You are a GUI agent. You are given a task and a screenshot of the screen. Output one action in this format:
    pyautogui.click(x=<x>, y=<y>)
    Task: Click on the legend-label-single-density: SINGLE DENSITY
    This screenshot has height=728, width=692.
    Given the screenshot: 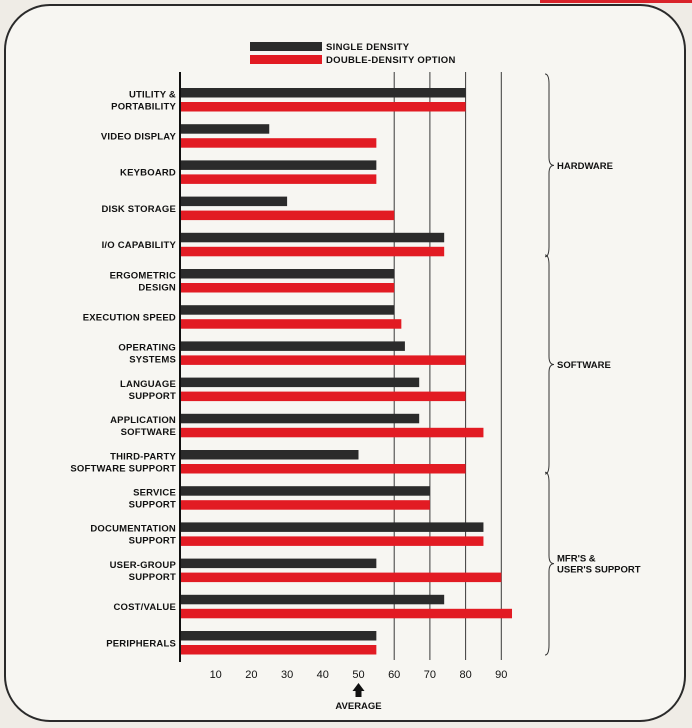 What is the action you would take?
    pyautogui.click(x=368, y=47)
    